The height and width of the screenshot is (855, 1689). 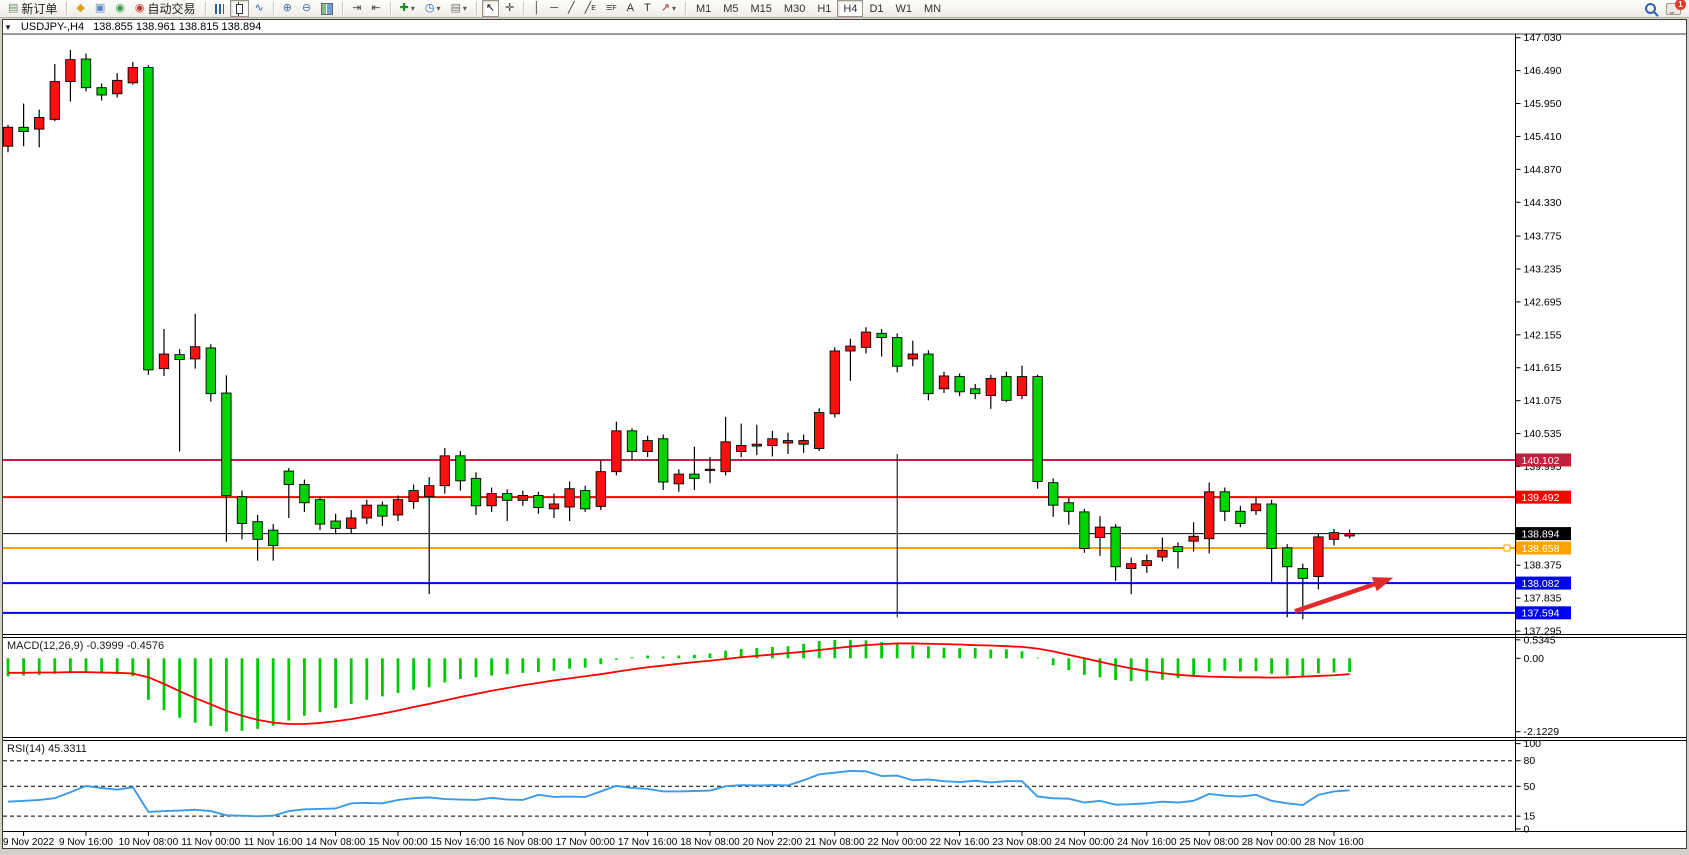 I want to click on time-label: 15 Nov 16:00, so click(x=461, y=842).